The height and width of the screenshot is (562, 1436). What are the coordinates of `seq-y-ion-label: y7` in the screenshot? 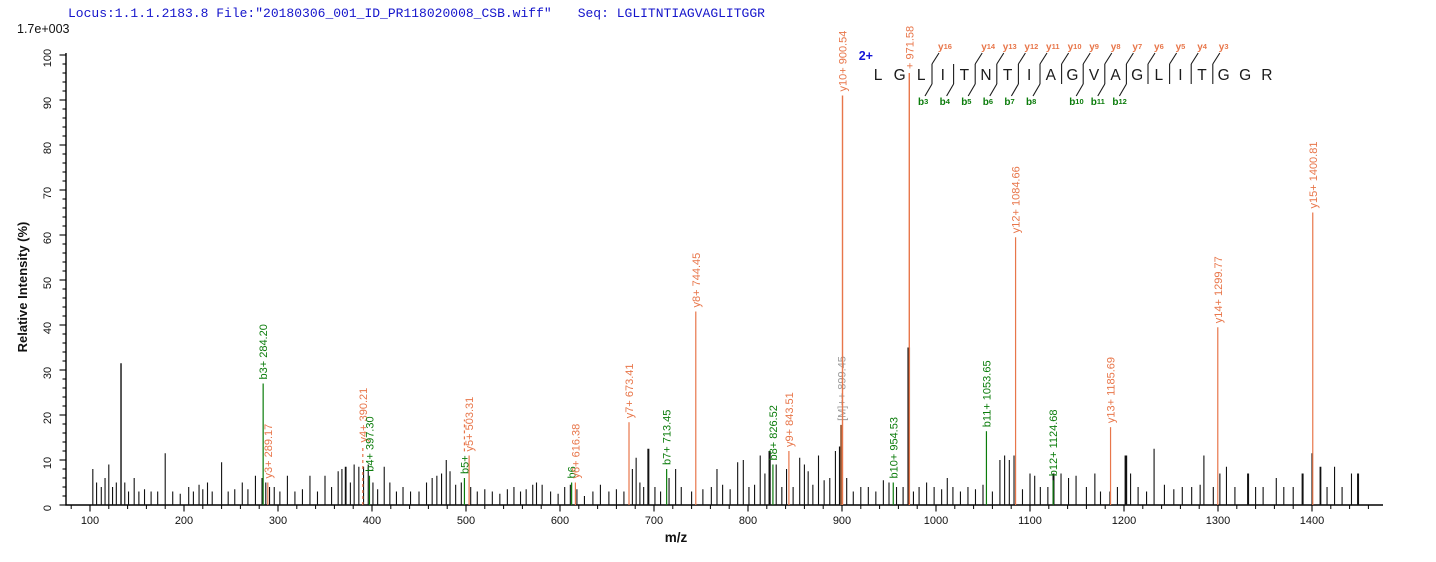 It's located at (1137, 47).